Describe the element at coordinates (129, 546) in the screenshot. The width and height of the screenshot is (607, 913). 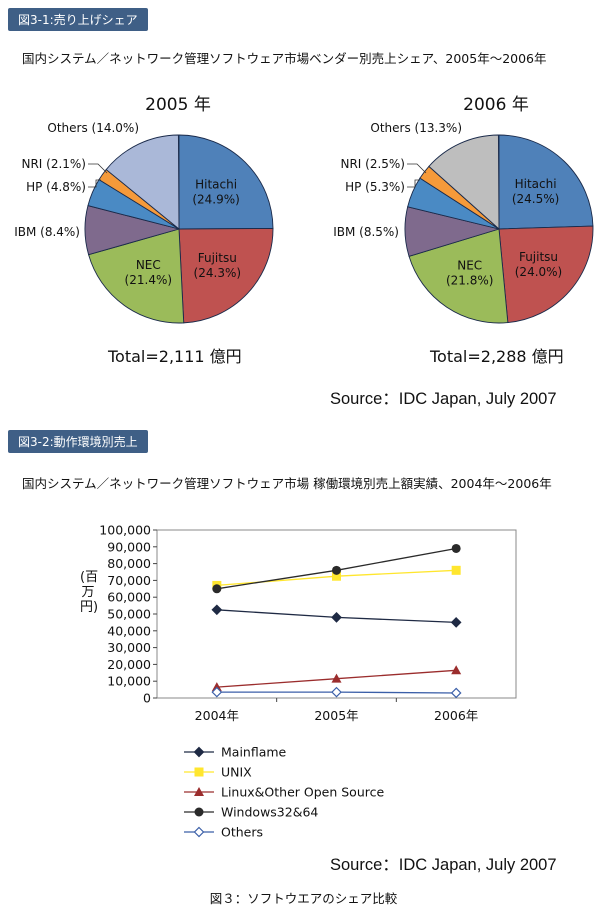
I see `y-tick-label: 90,000` at that location.